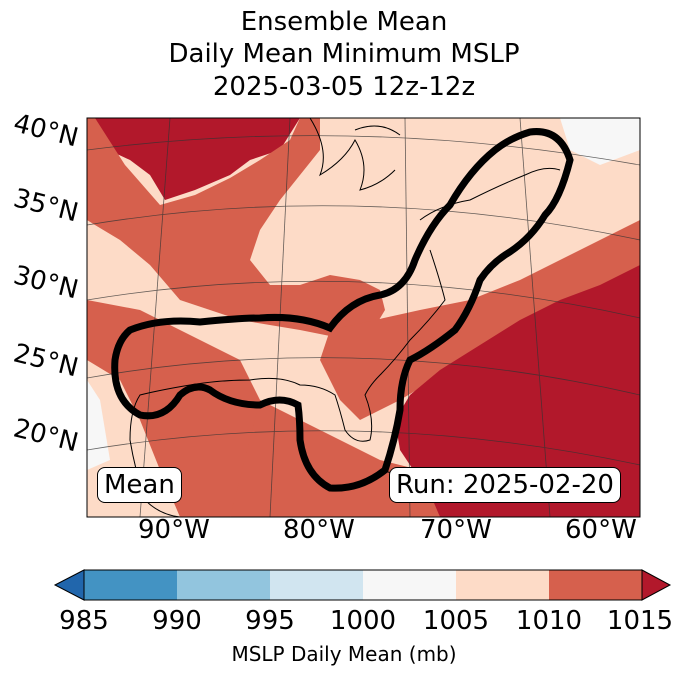 The height and width of the screenshot is (674, 688). What do you see at coordinates (344, 22) in the screenshot?
I see `title-line-1: Ensemble Mean` at bounding box center [344, 22].